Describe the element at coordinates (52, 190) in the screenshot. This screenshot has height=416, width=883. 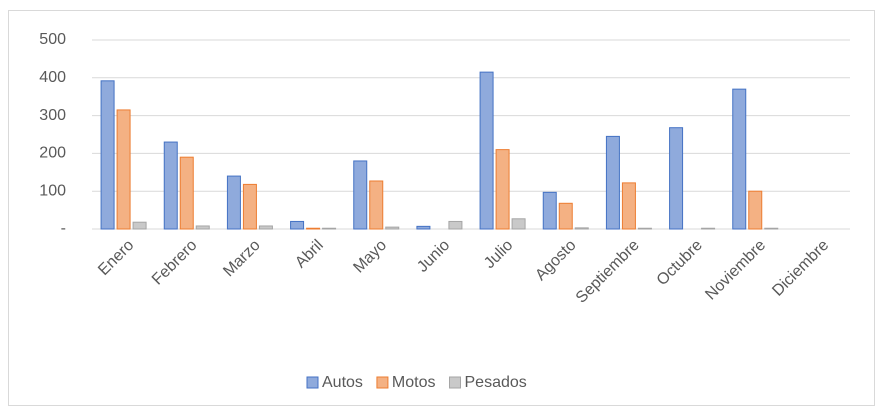
I see `y-tick-label: 100` at that location.